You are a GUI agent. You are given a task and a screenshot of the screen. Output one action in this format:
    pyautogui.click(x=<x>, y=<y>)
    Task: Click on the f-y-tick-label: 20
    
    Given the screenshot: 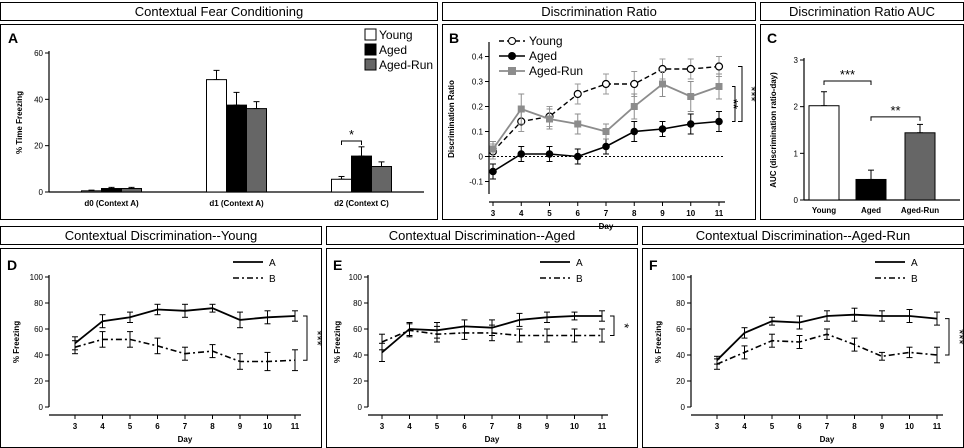 What is the action you would take?
    pyautogui.click(x=680, y=381)
    